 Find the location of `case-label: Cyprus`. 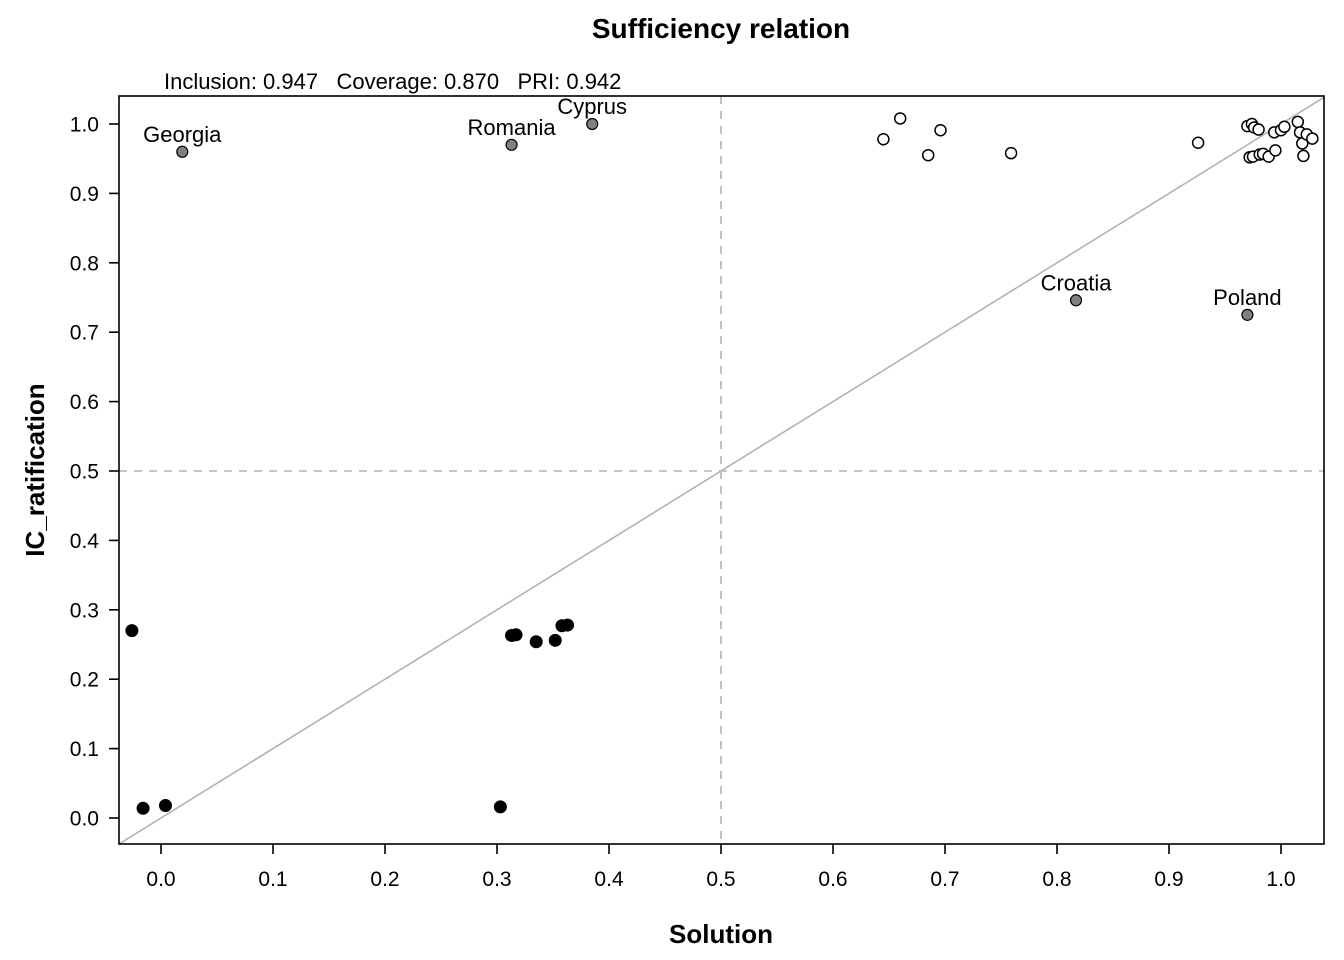

case-label: Cyprus is located at coordinates (592, 106).